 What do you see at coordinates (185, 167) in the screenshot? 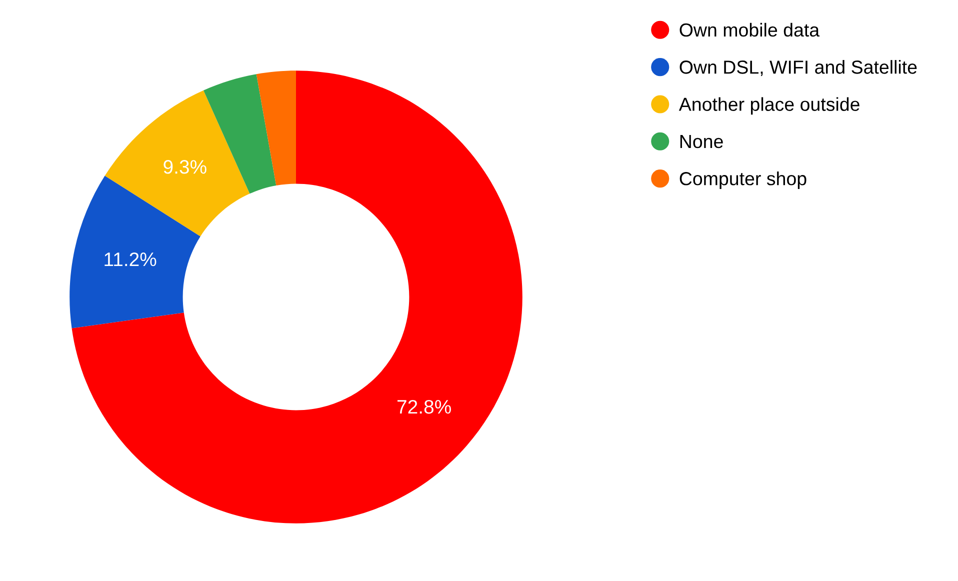
I see `data-label: 9.3%` at bounding box center [185, 167].